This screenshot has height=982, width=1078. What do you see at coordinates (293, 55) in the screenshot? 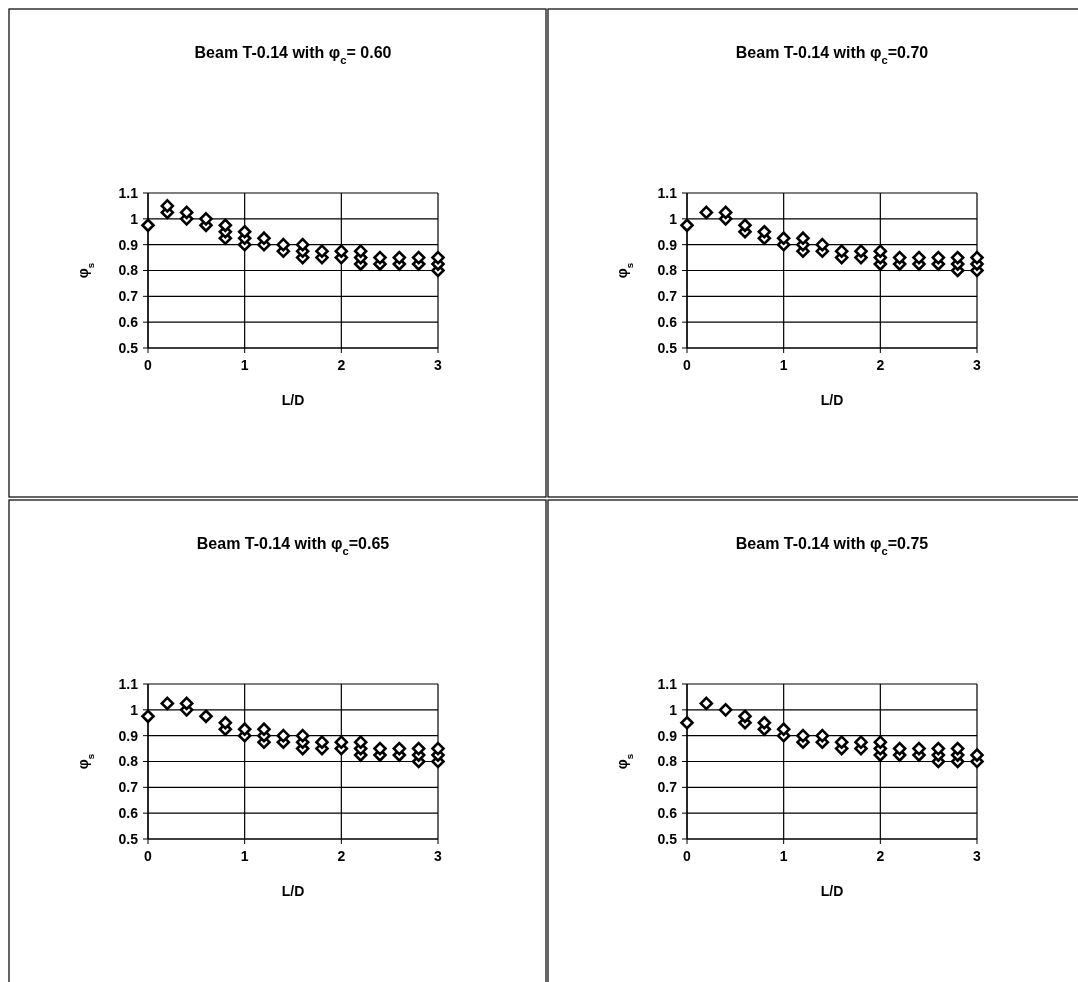
I see `chart-title: Beam T-0.14 with φ$_{c}$= 0.60` at bounding box center [293, 55].